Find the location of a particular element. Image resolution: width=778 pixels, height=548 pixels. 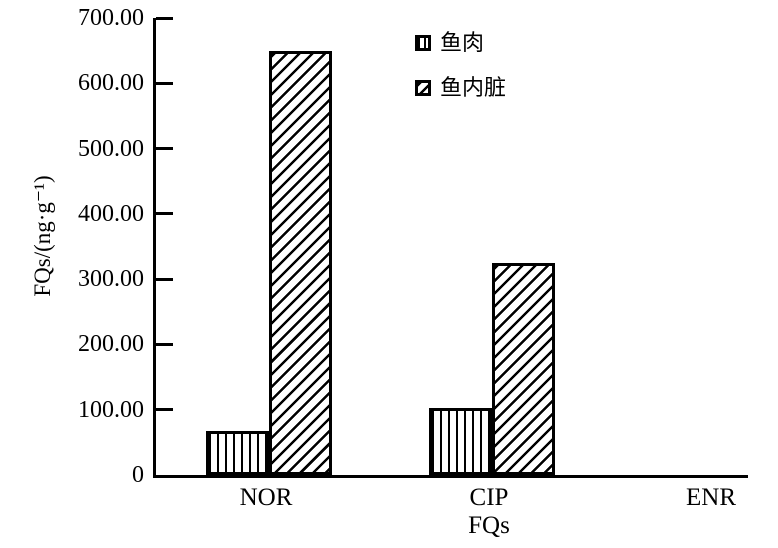

y-tick-label: 400.00 is located at coordinates (111, 213).